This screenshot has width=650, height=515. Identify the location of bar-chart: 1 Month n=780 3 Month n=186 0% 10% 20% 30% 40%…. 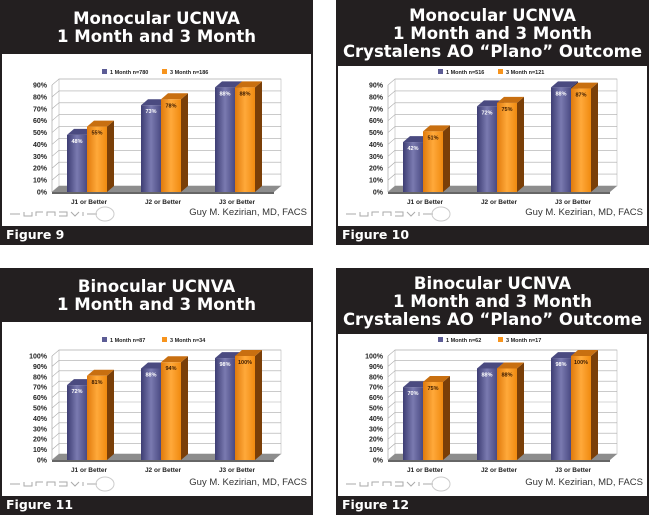
(157, 137).